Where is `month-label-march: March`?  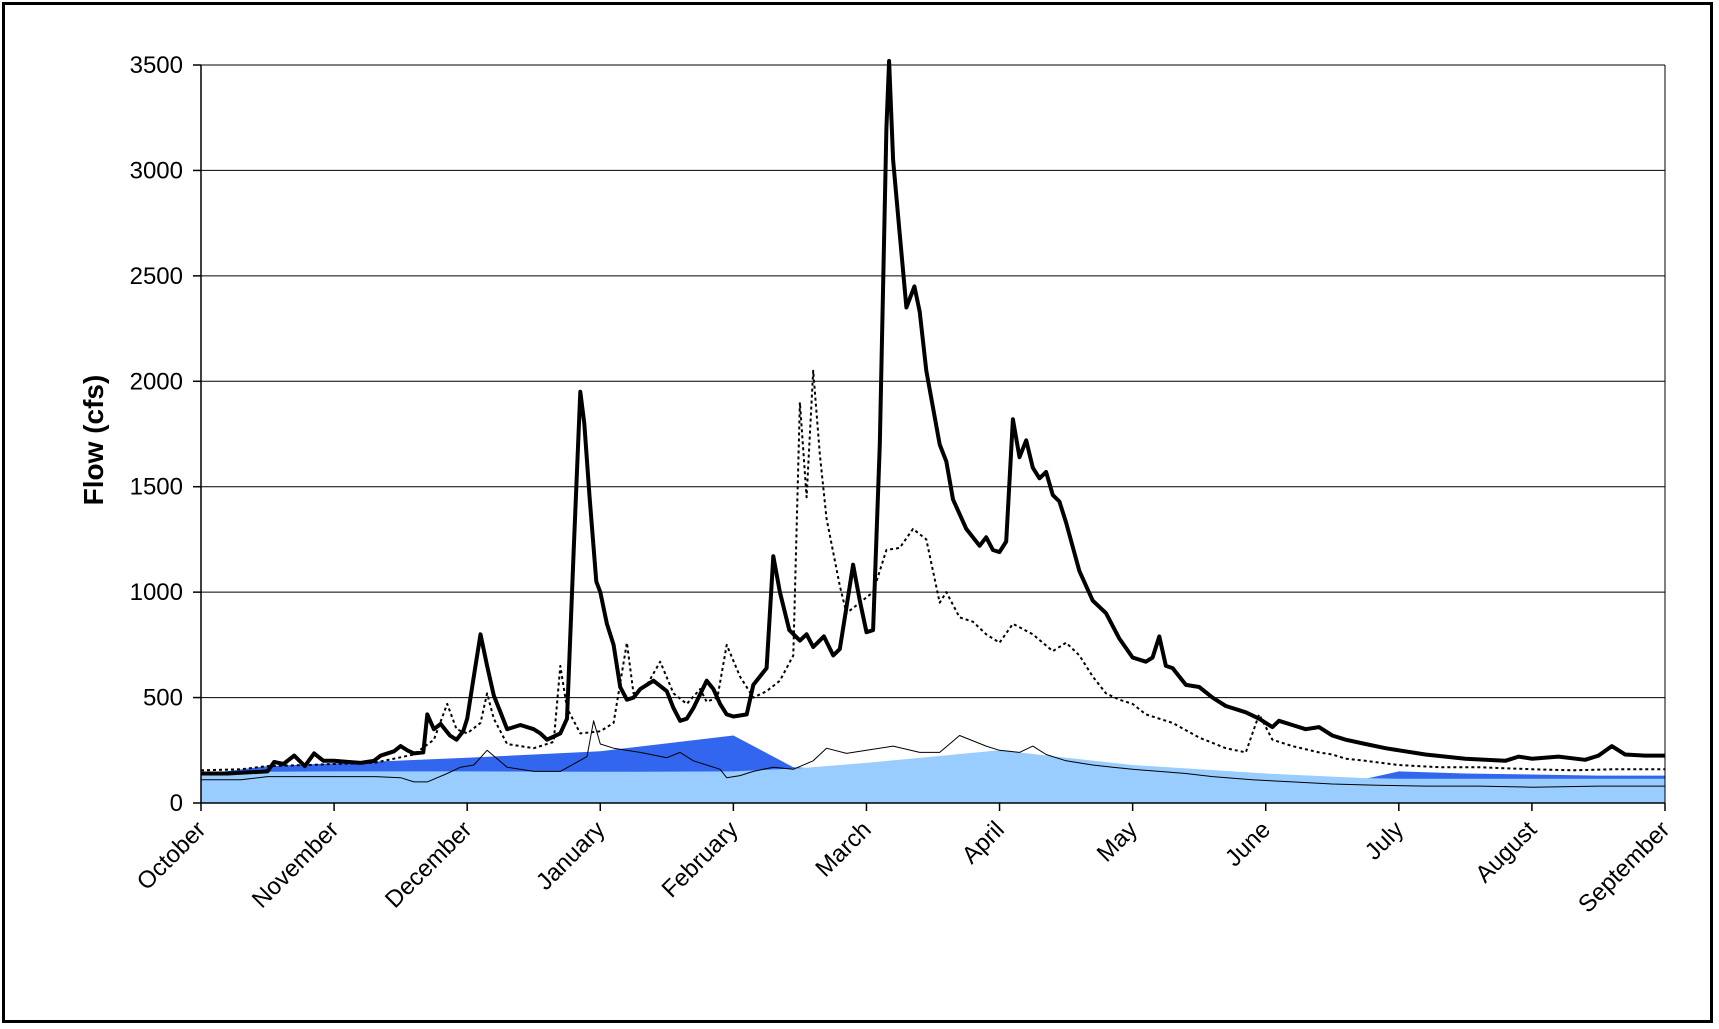
month-label-march: March is located at coordinates (843, 849).